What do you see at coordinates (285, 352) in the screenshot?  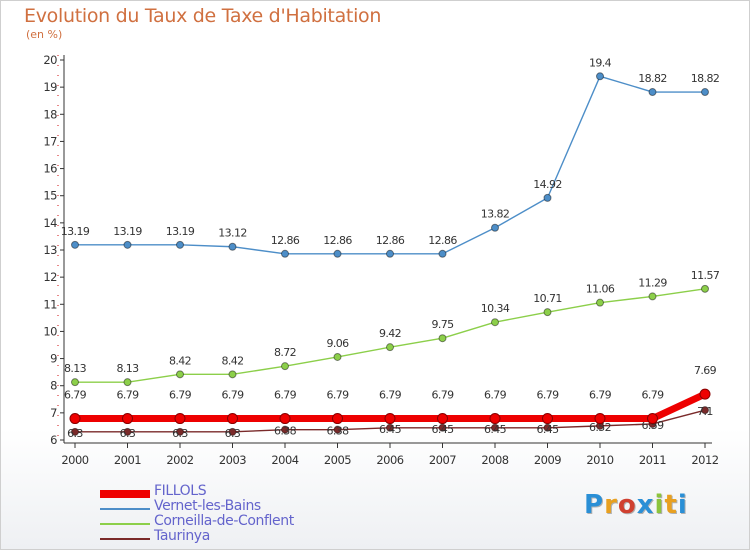 I see `data-label: 8.72` at bounding box center [285, 352].